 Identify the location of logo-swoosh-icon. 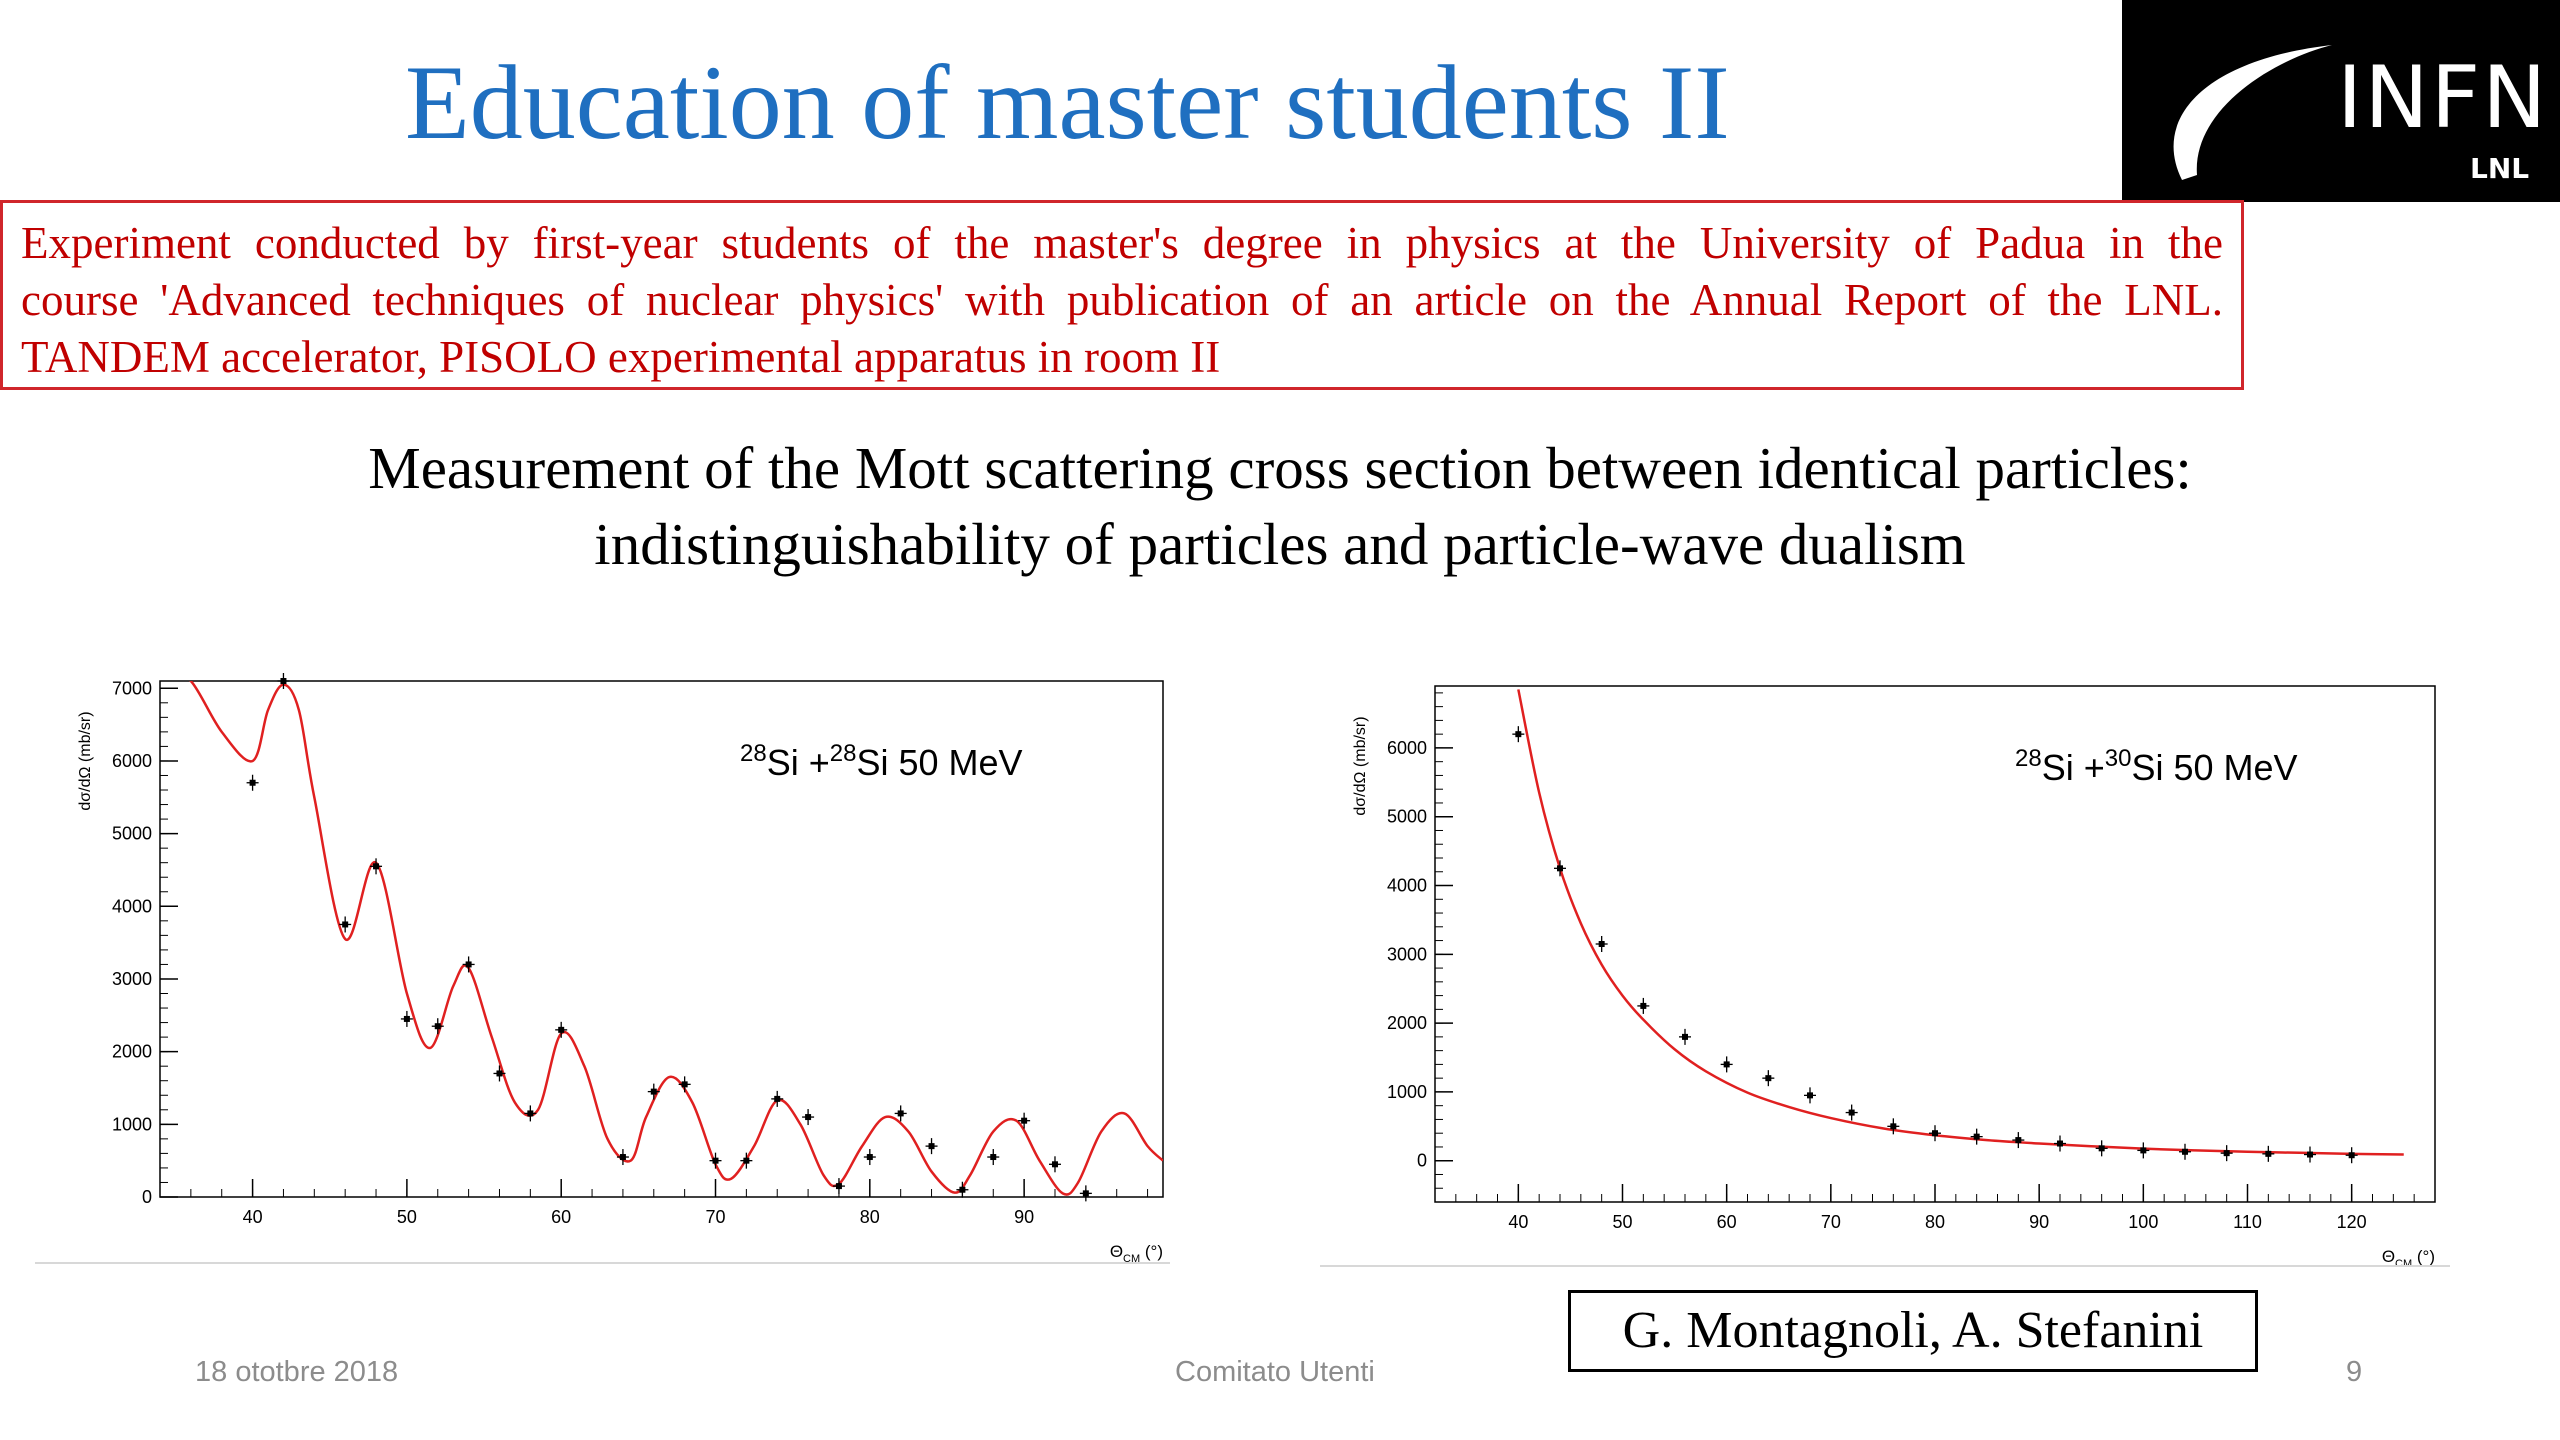
(2252, 112).